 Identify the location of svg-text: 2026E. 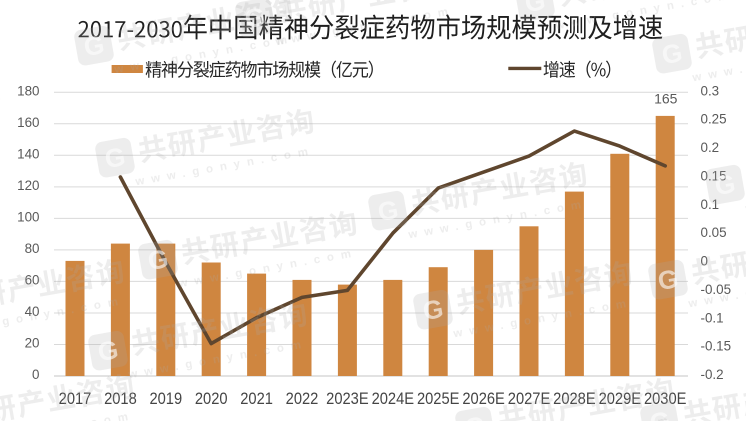
(483, 399).